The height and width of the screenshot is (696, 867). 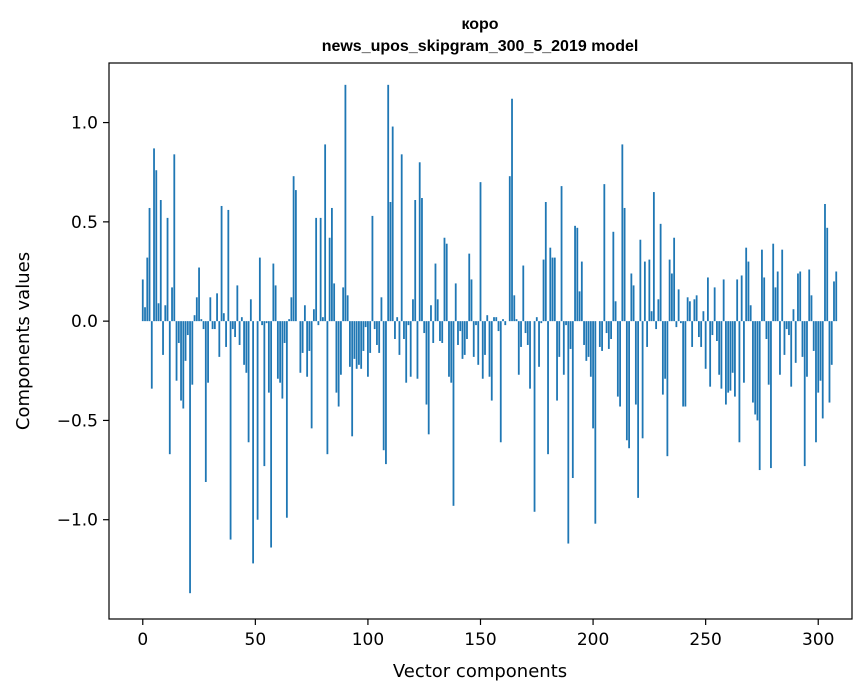 What do you see at coordinates (593, 640) in the screenshot?
I see `x-tick-label: 200` at bounding box center [593, 640].